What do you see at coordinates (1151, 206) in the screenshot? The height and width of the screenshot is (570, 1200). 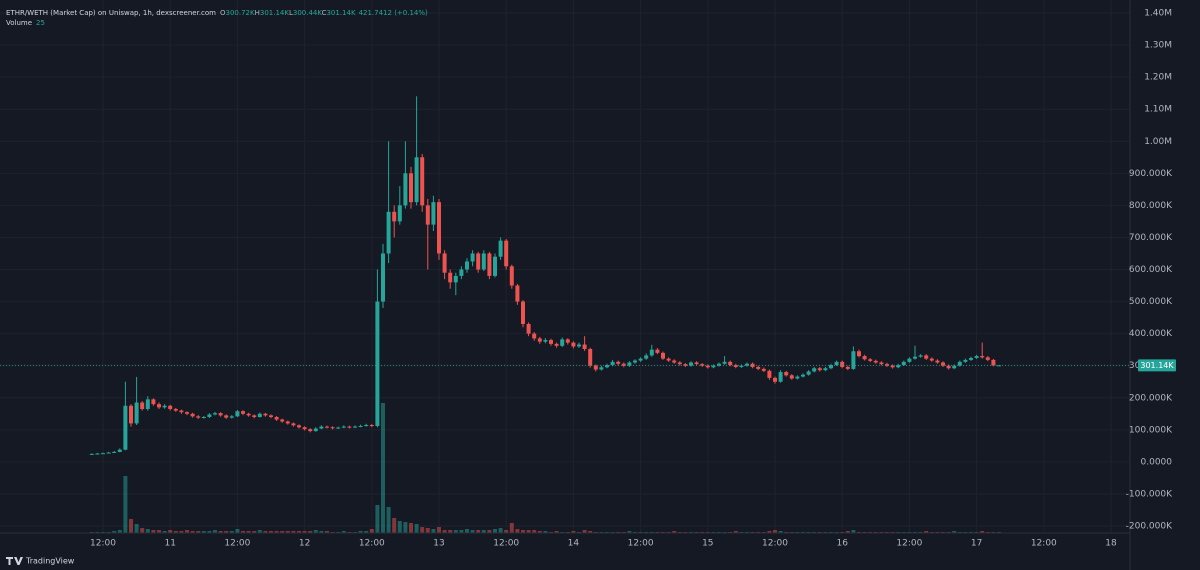 I see `y-tick-label: 800.000K` at bounding box center [1151, 206].